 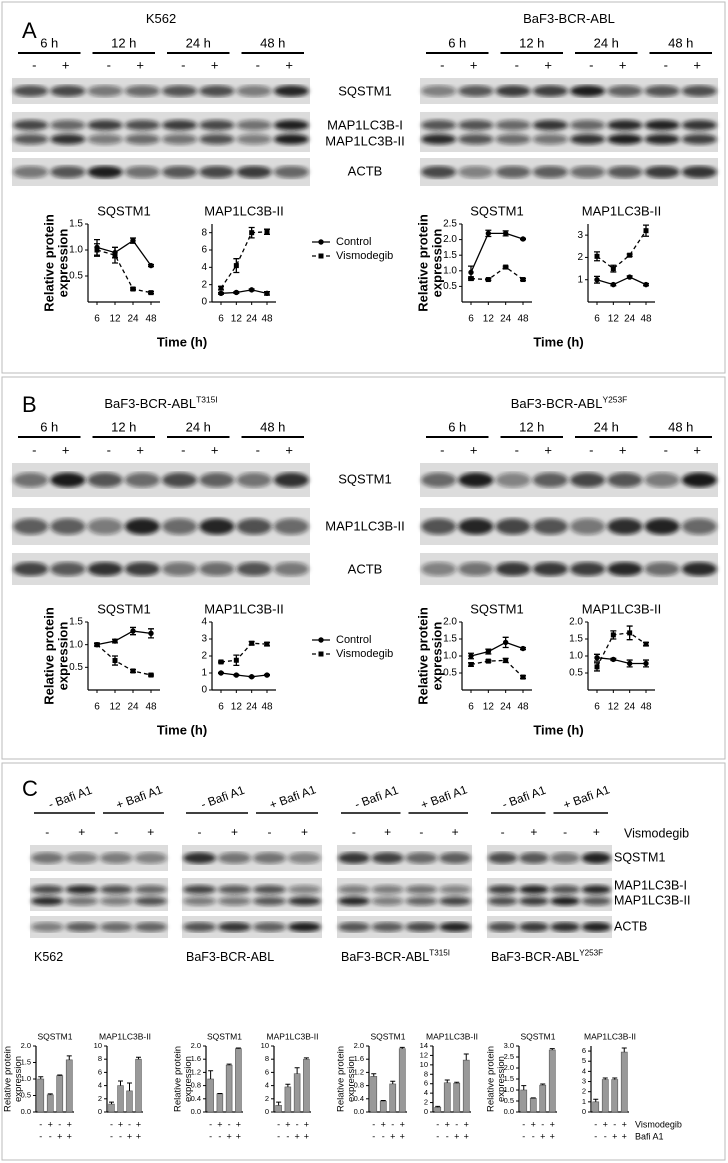 I want to click on y-tick-label: 4, so click(x=426, y=1092).